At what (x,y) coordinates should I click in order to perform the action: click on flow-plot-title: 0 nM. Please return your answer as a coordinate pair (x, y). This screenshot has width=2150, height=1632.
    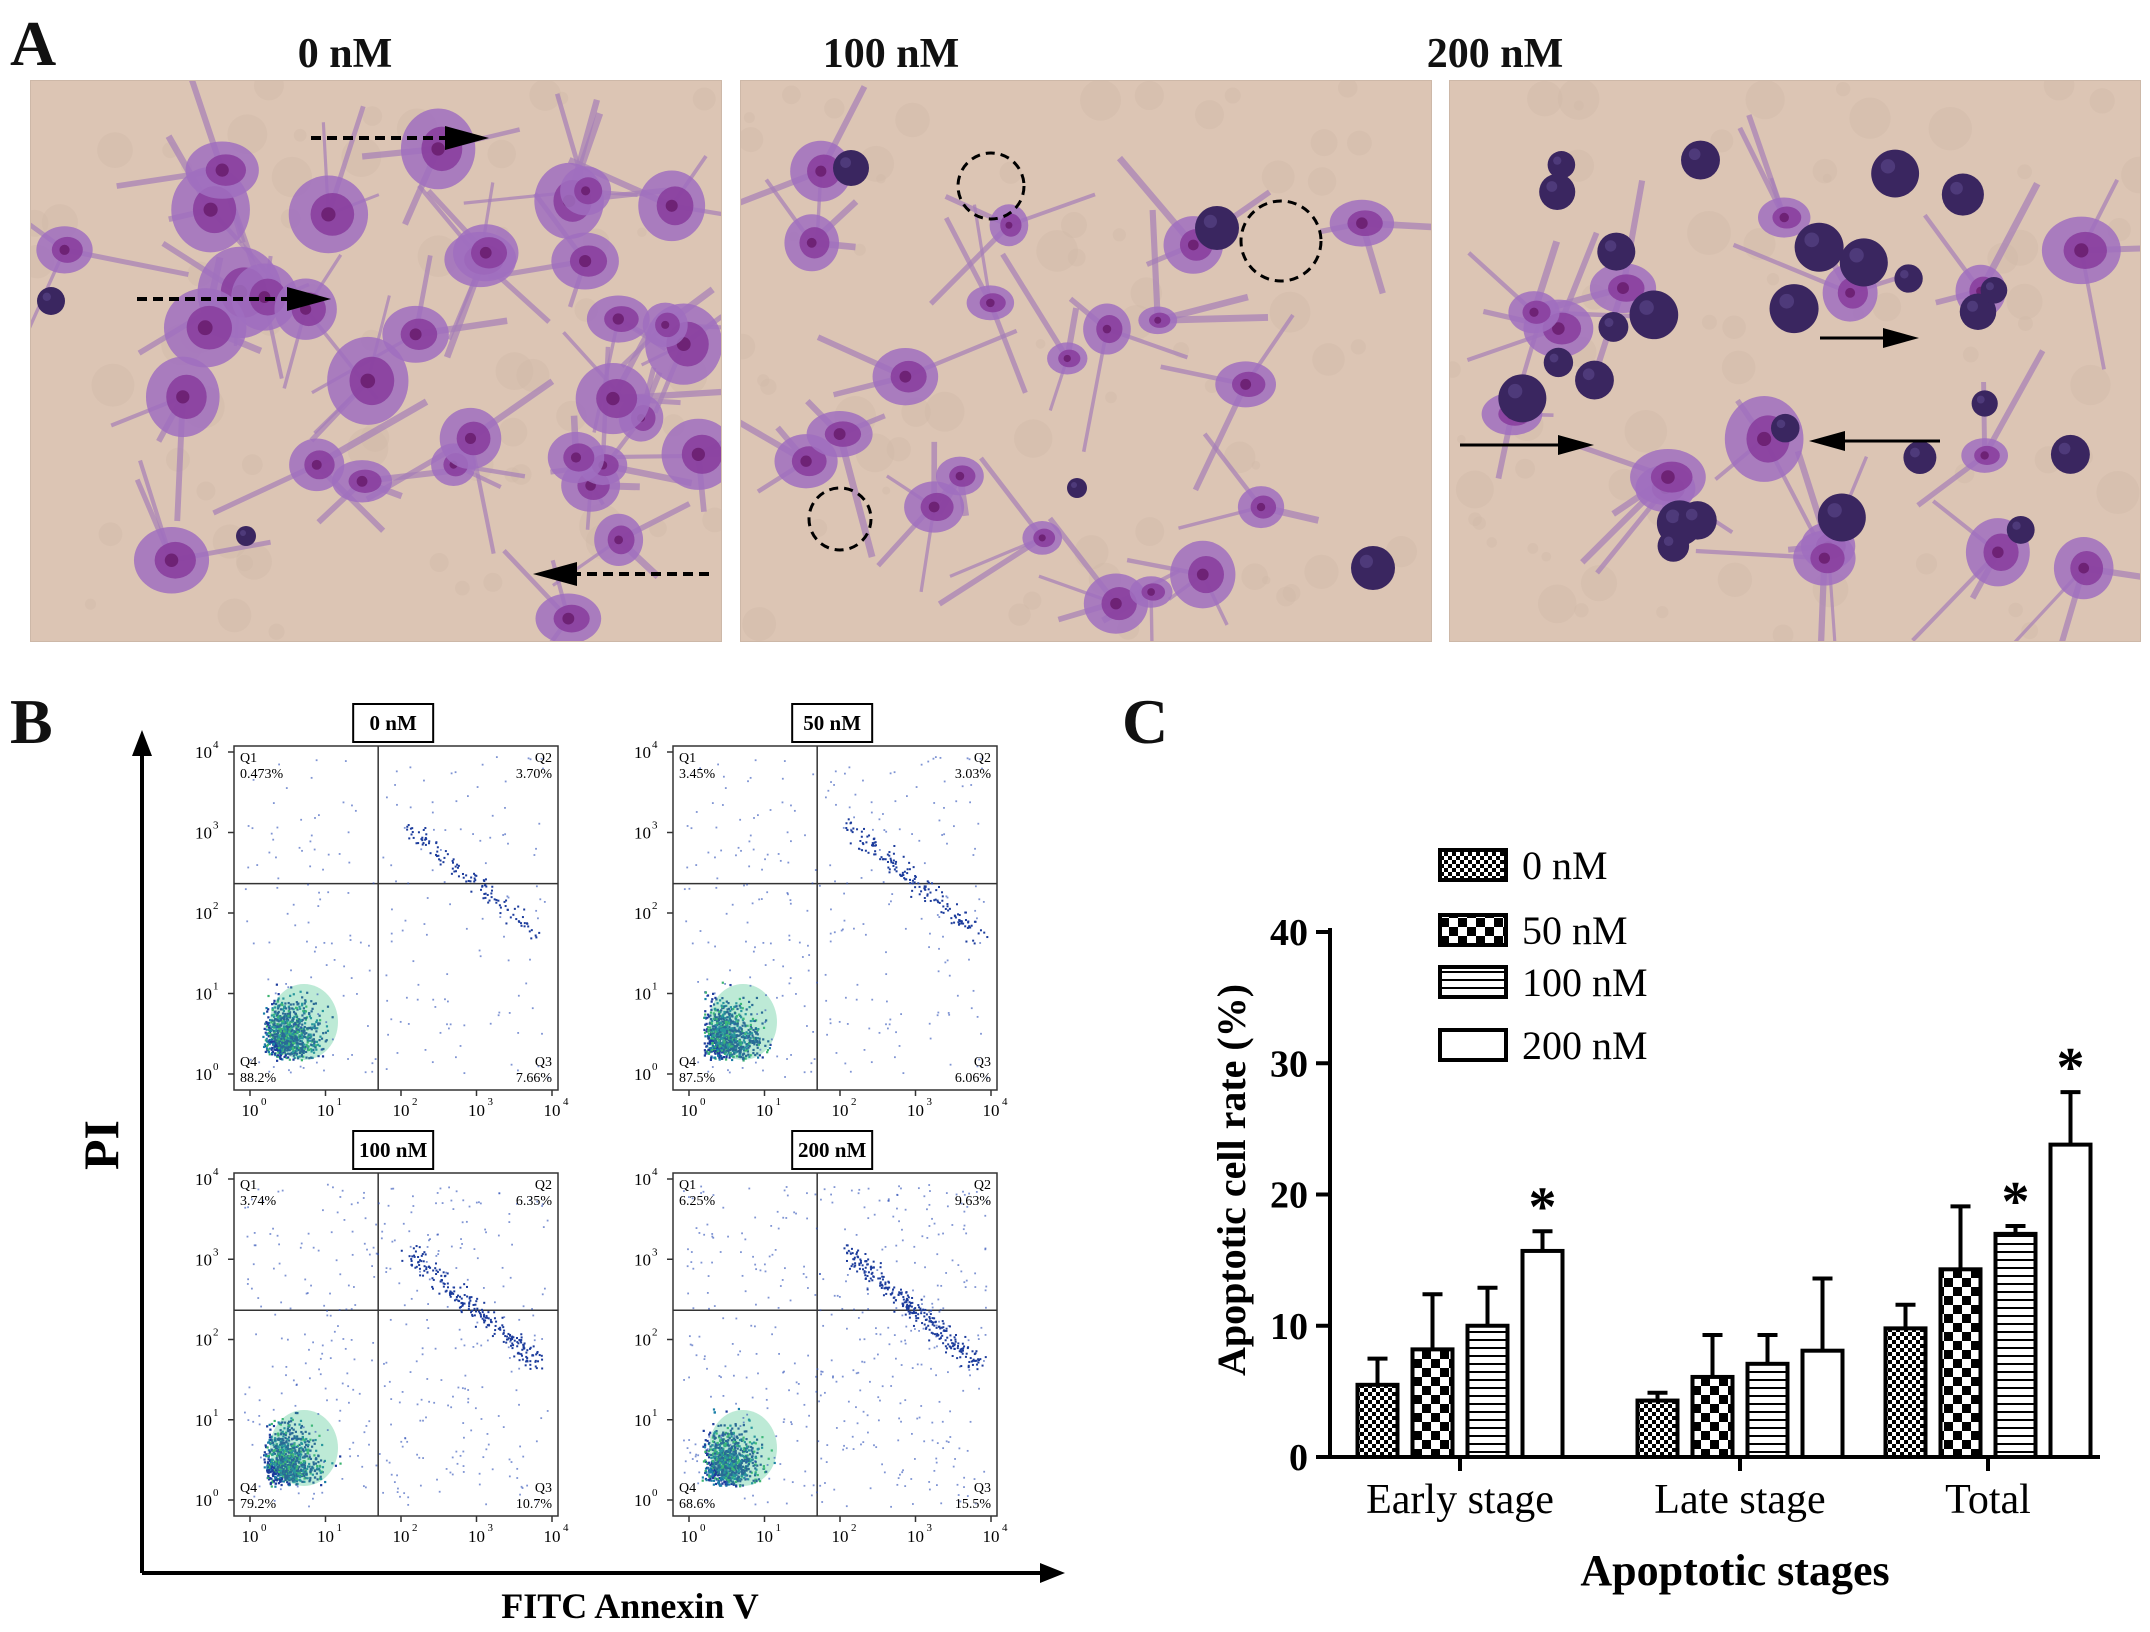
    Looking at the image, I should click on (393, 723).